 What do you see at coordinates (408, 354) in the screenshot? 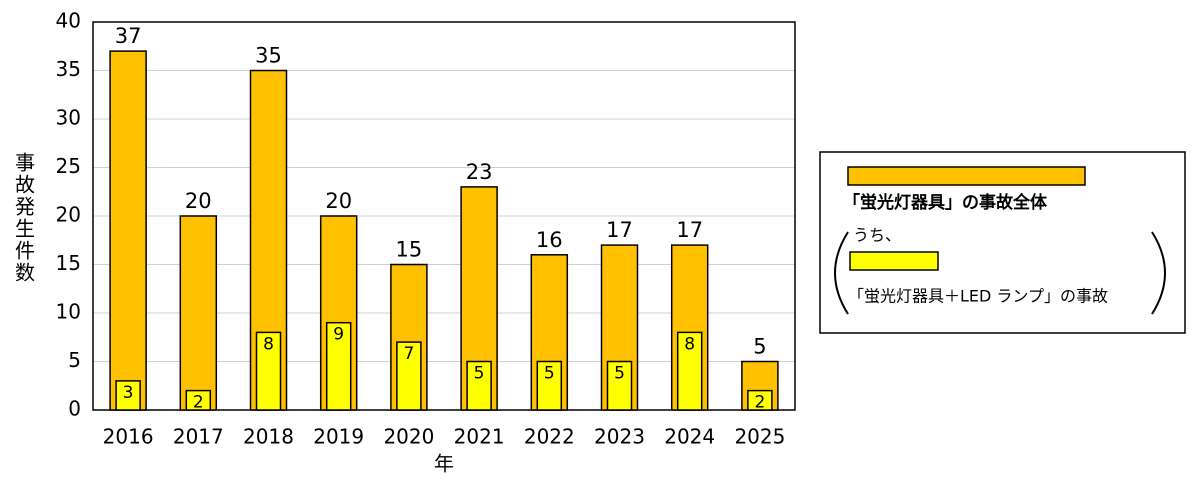
I see `data-label: 7` at bounding box center [408, 354].